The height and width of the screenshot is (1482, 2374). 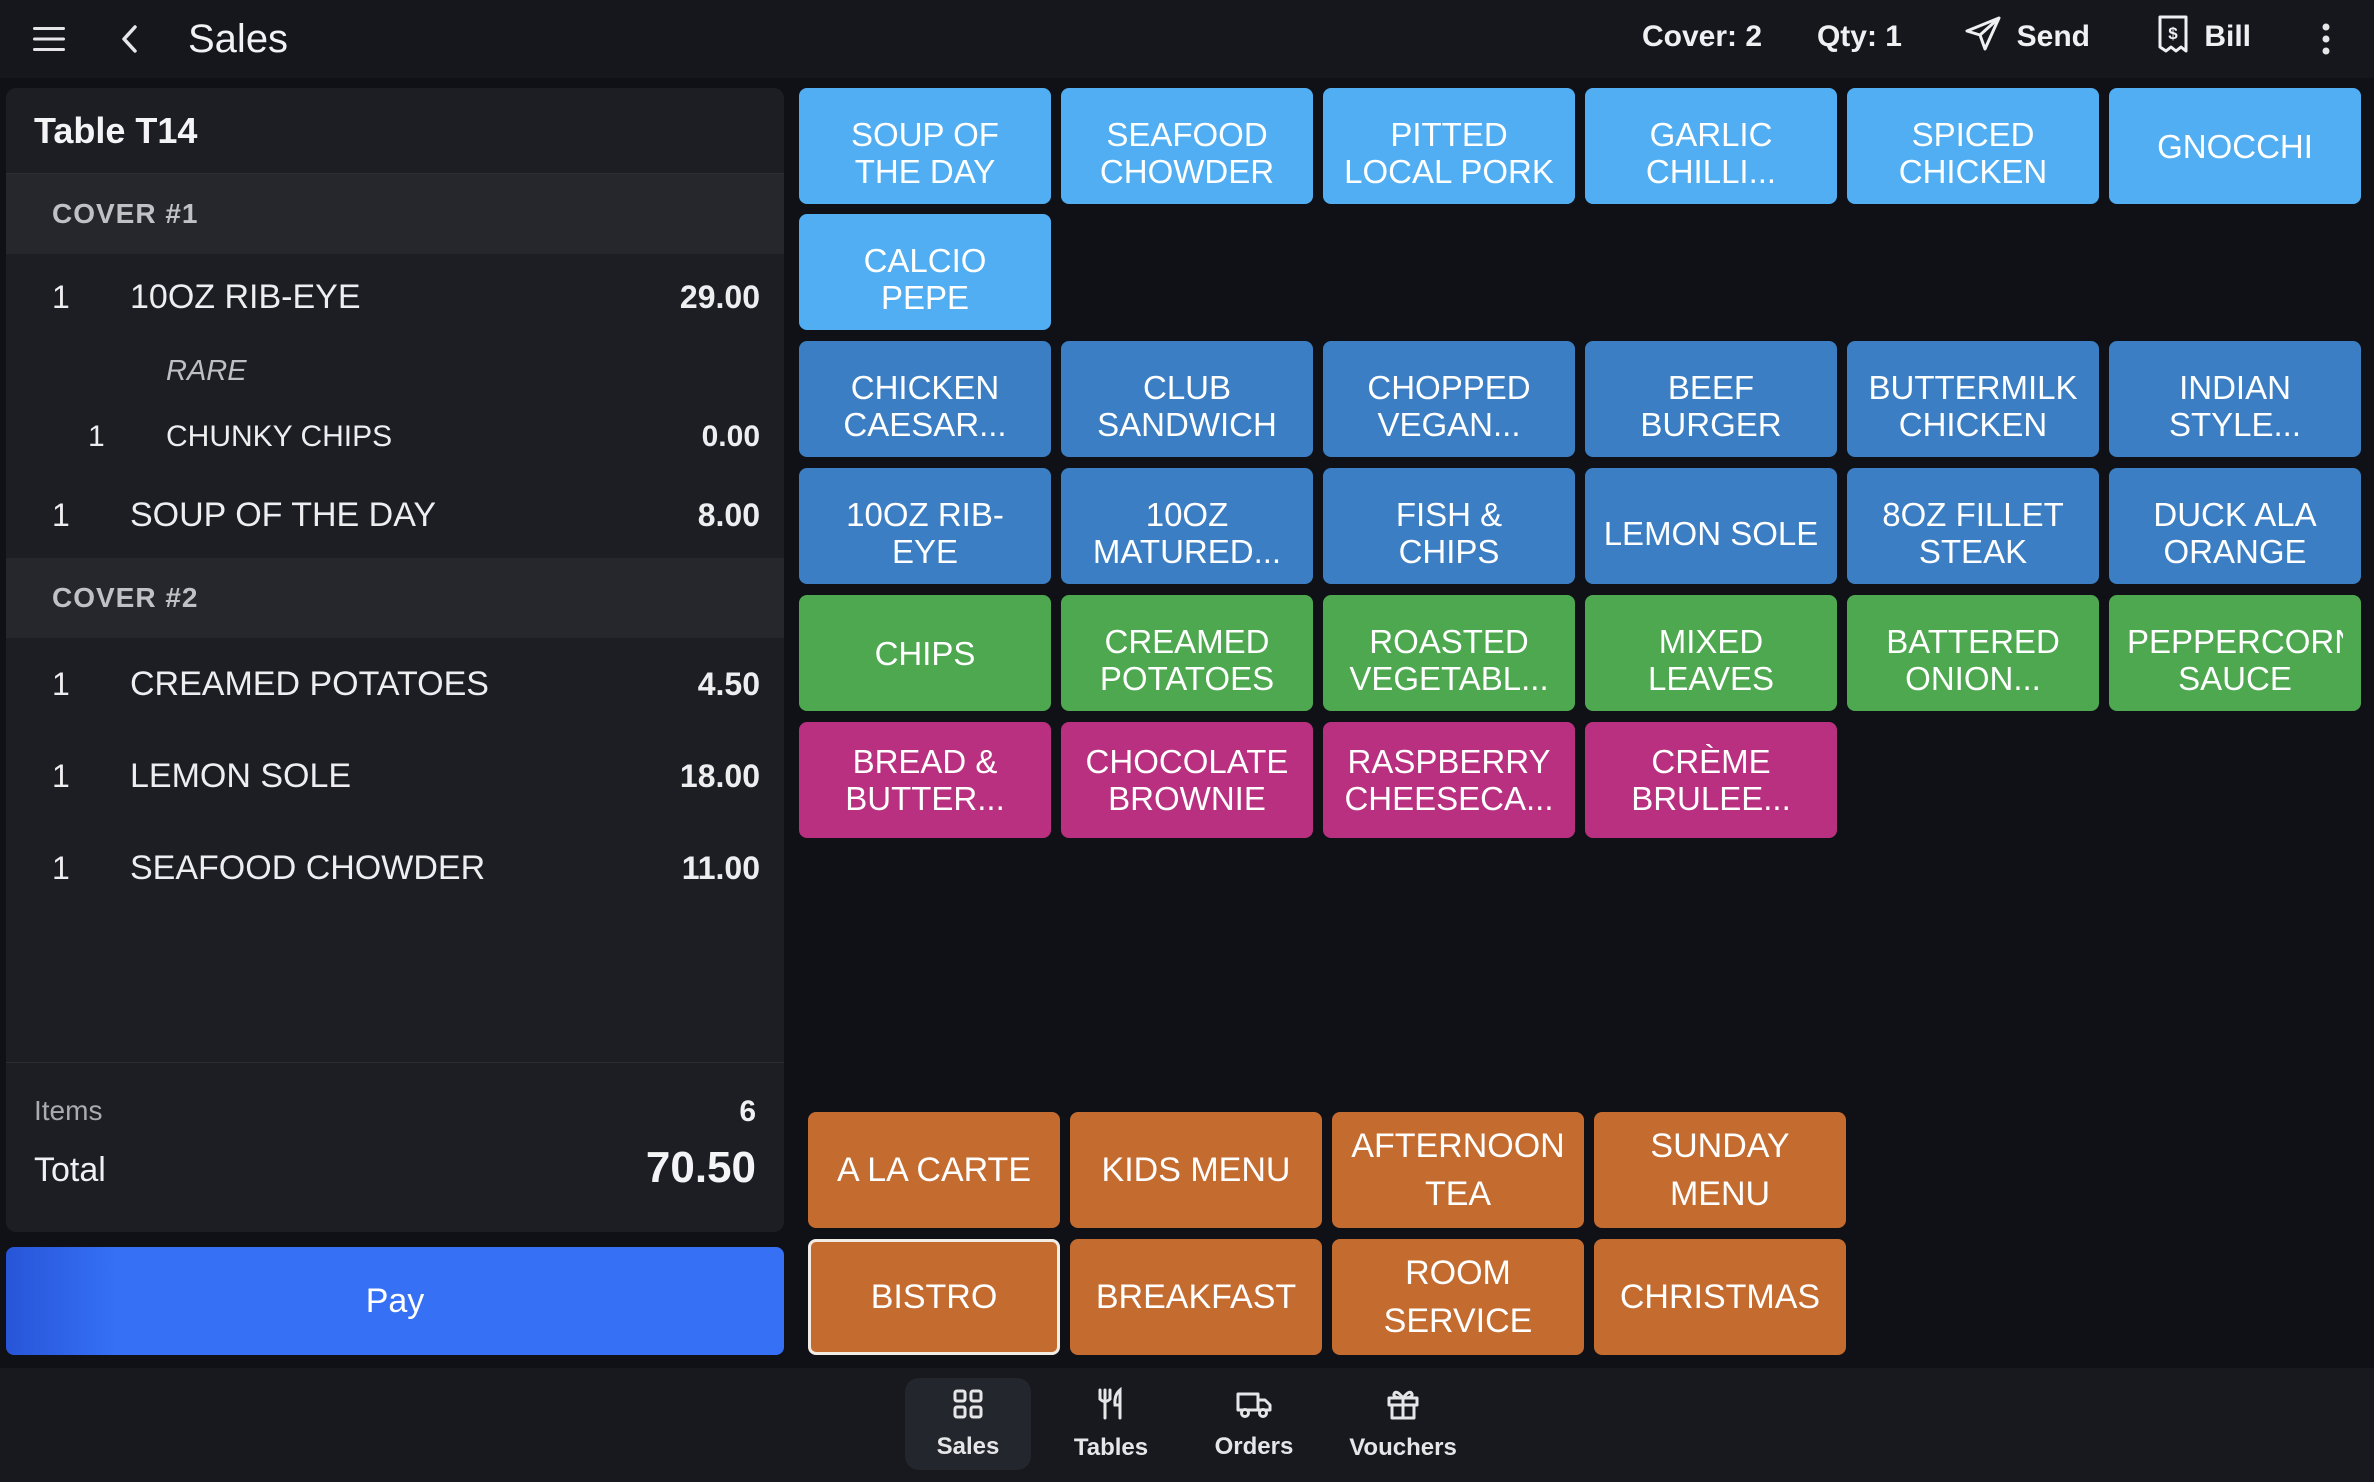 I want to click on menu-button: A LA CARTE, so click(x=934, y=1170).